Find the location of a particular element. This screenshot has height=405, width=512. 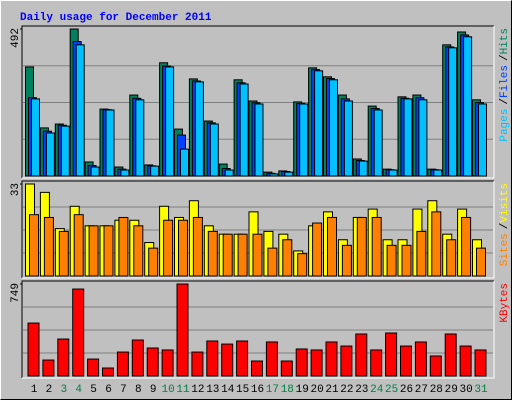

x-tick-label: 23 is located at coordinates (361, 390).